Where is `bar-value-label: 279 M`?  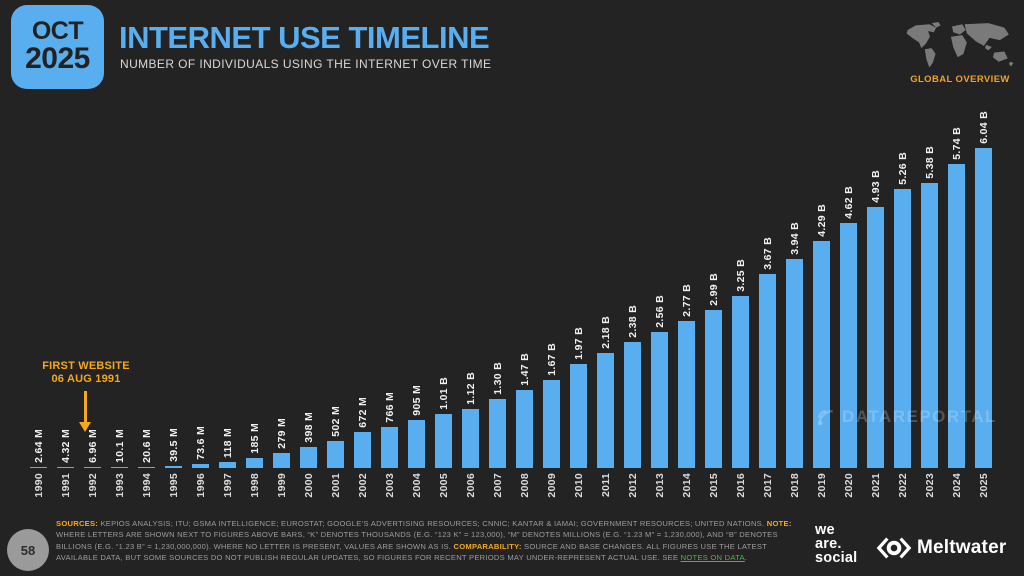 bar-value-label: 279 M is located at coordinates (281, 433).